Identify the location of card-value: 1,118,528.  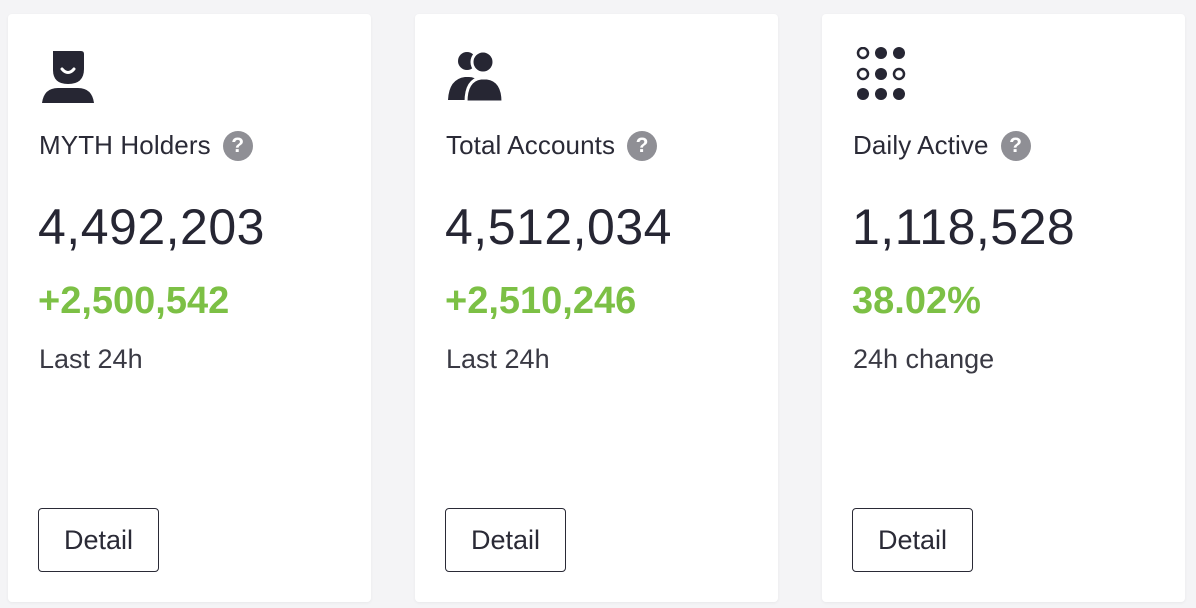
(964, 227).